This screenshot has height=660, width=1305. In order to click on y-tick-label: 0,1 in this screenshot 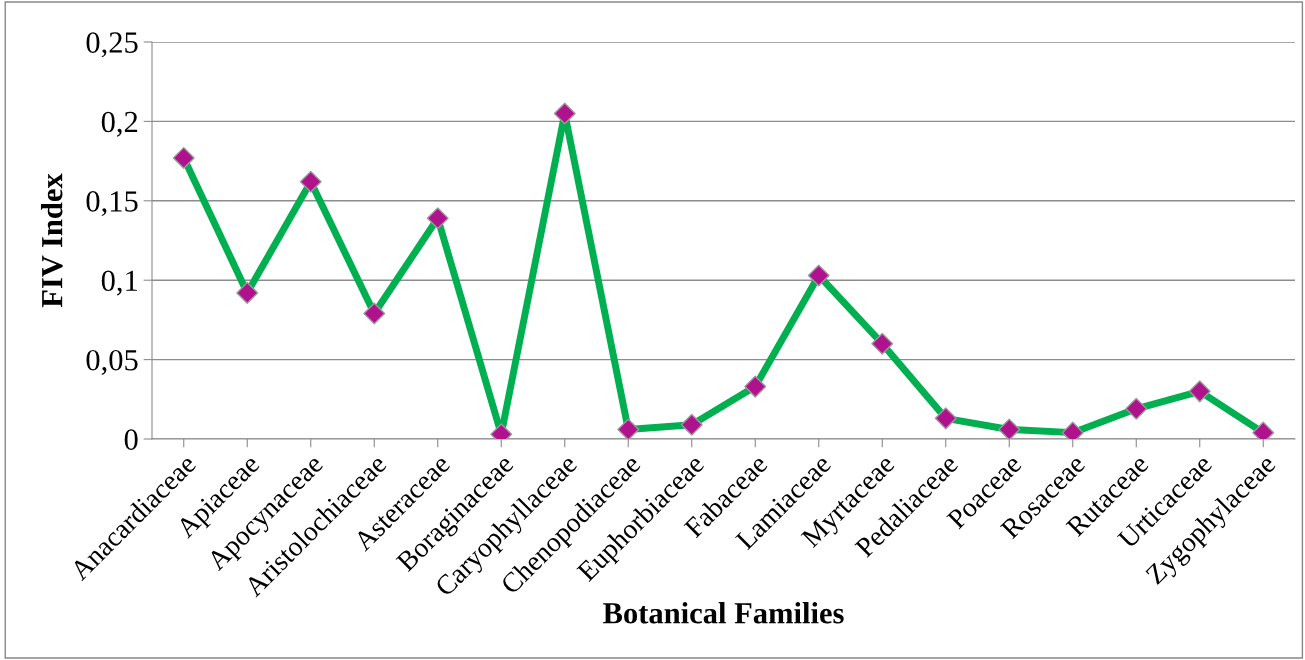, I will do `click(119, 283)`.